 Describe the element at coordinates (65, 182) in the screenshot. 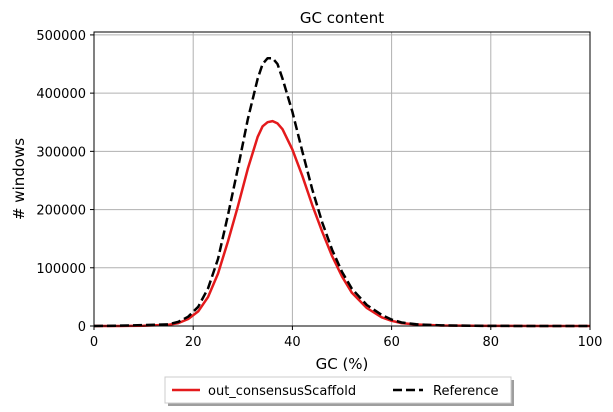

I see `y-axis-ticks: 0 100000 200000 300000 400000 500000` at that location.